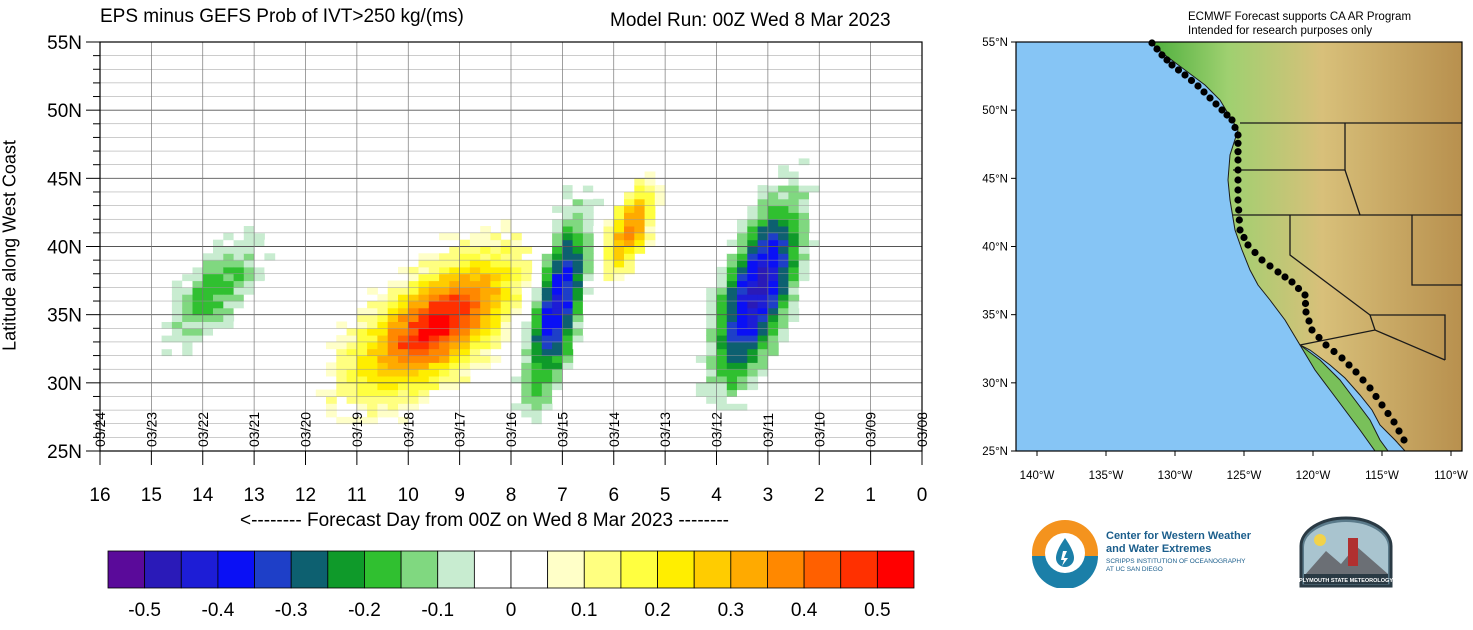  What do you see at coordinates (282, 16) in the screenshot?
I see `chart-title: EPS minus GEFS Prob of IVT>250 kg/(ms)` at bounding box center [282, 16].